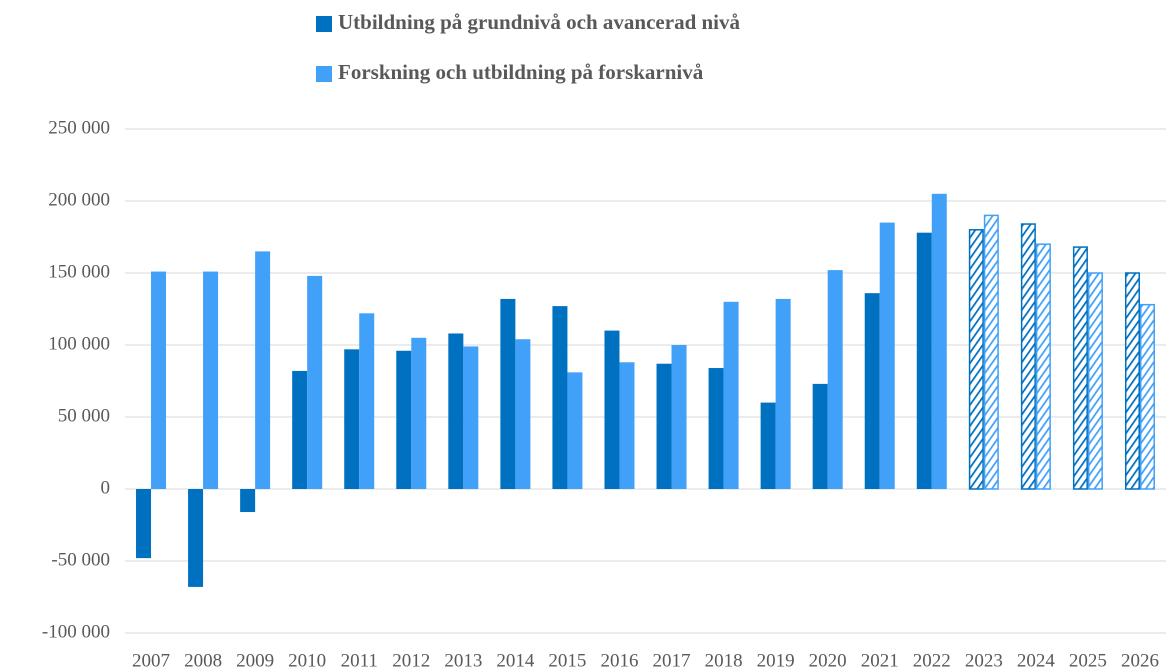 The image size is (1168, 672). Describe the element at coordinates (203, 660) in the screenshot. I see `x-tick-label: 2008` at that location.